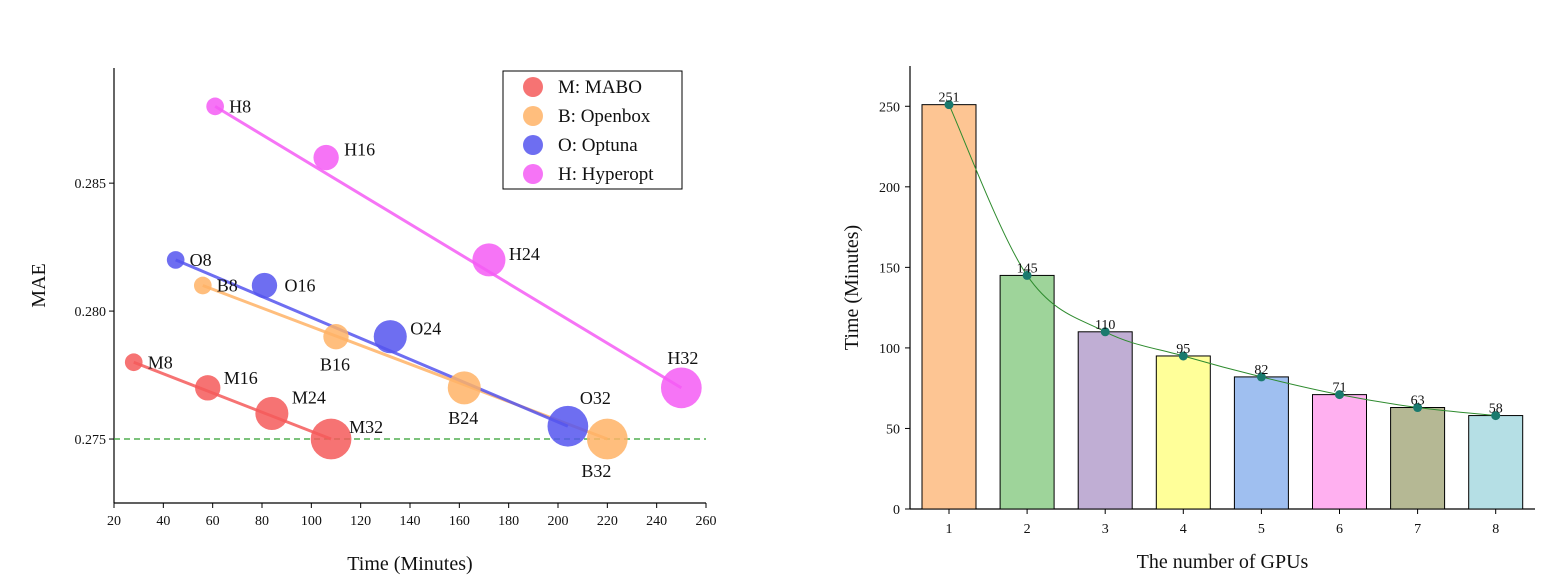 The height and width of the screenshot is (586, 1544). Describe the element at coordinates (163, 521) in the screenshot. I see `x-tick-label: 40` at that location.